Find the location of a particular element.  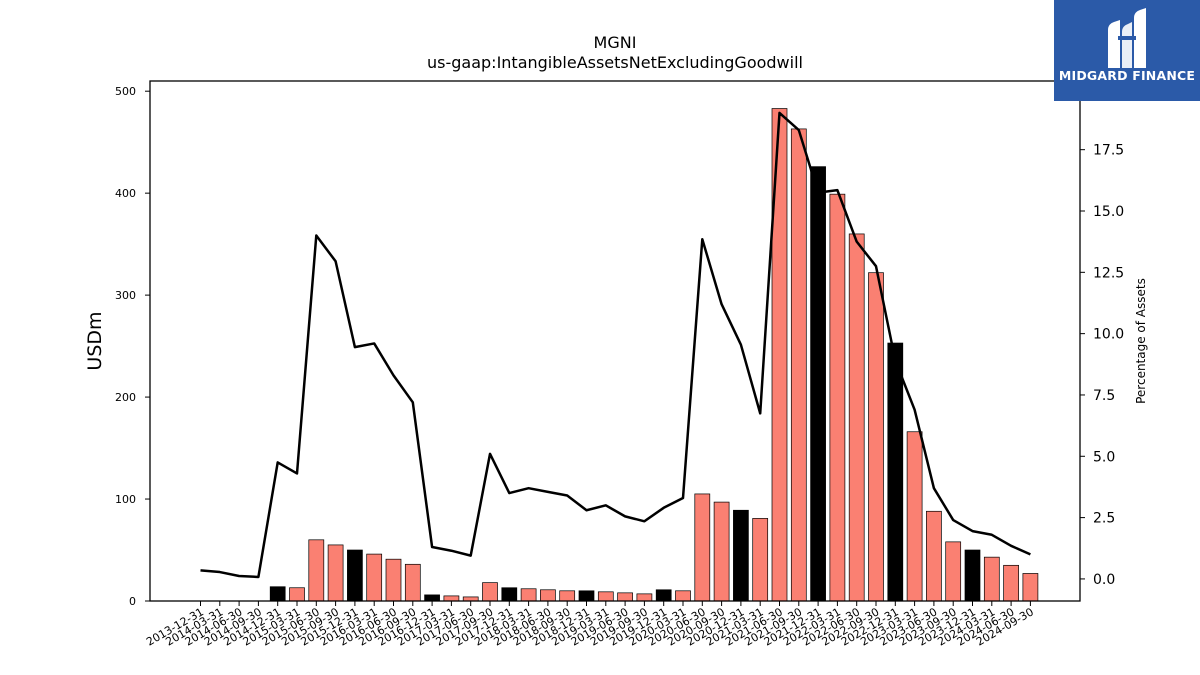

y-tick-label: 400 is located at coordinates (125, 193).